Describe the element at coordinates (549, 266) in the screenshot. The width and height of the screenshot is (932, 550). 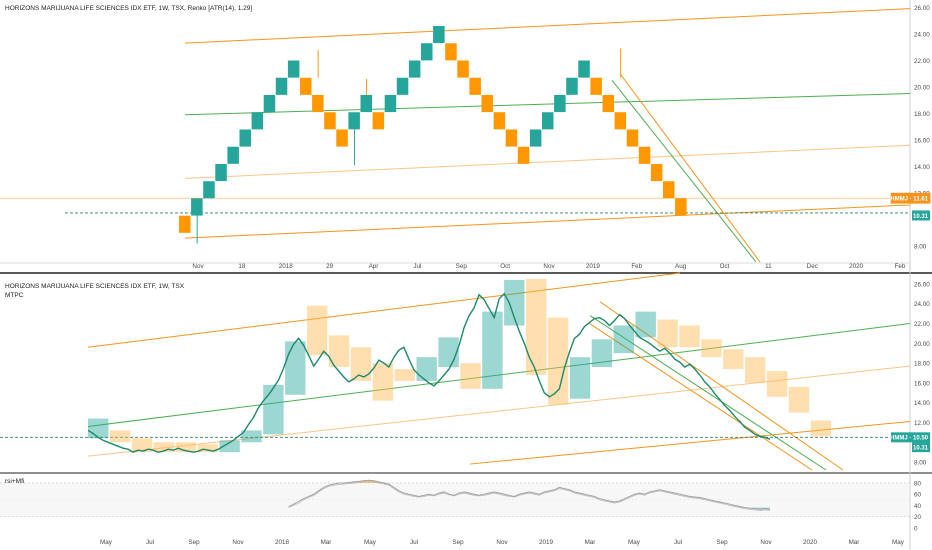
I see `pane1-x-tick-label: Nov` at that location.